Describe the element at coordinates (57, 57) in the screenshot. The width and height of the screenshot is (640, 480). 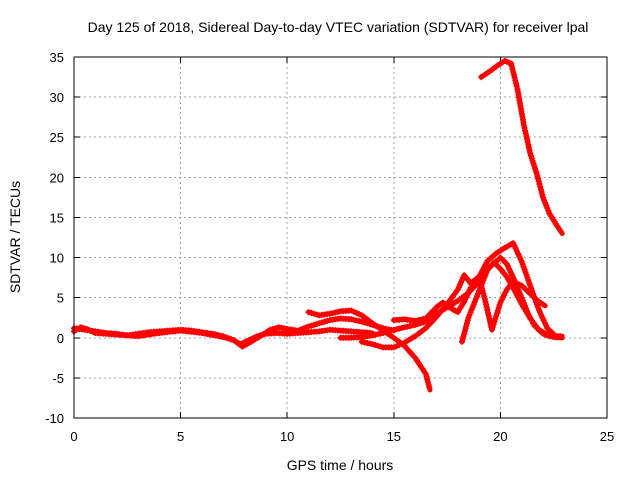
I see `y-tick-label: 35` at that location.